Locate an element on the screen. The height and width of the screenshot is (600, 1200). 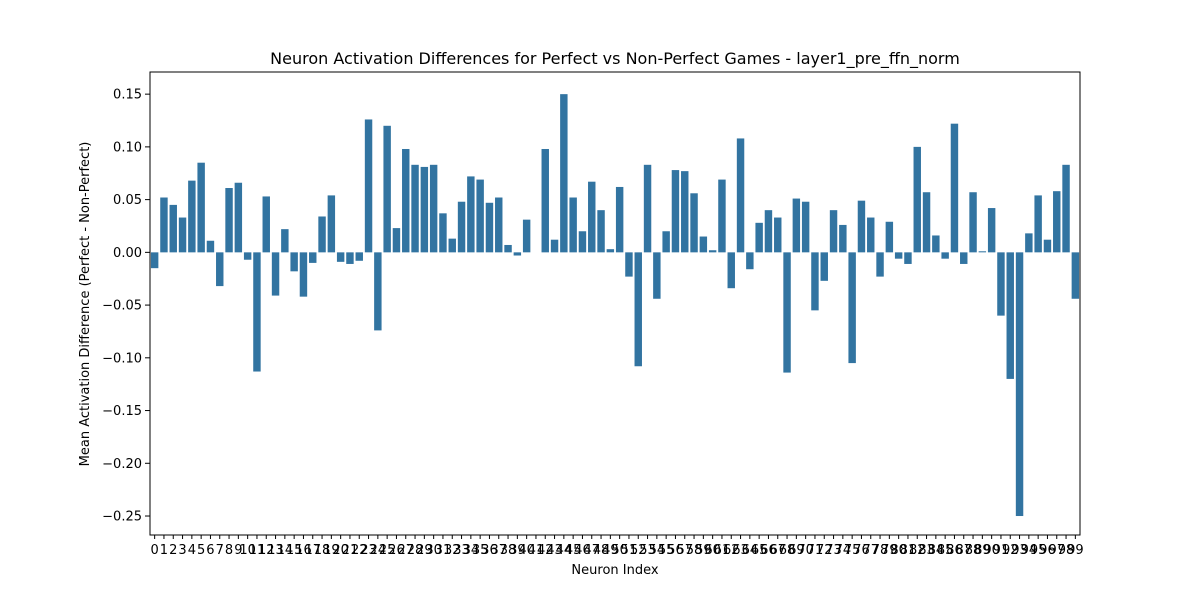
x-tick-label: 41 is located at coordinates (536, 550).